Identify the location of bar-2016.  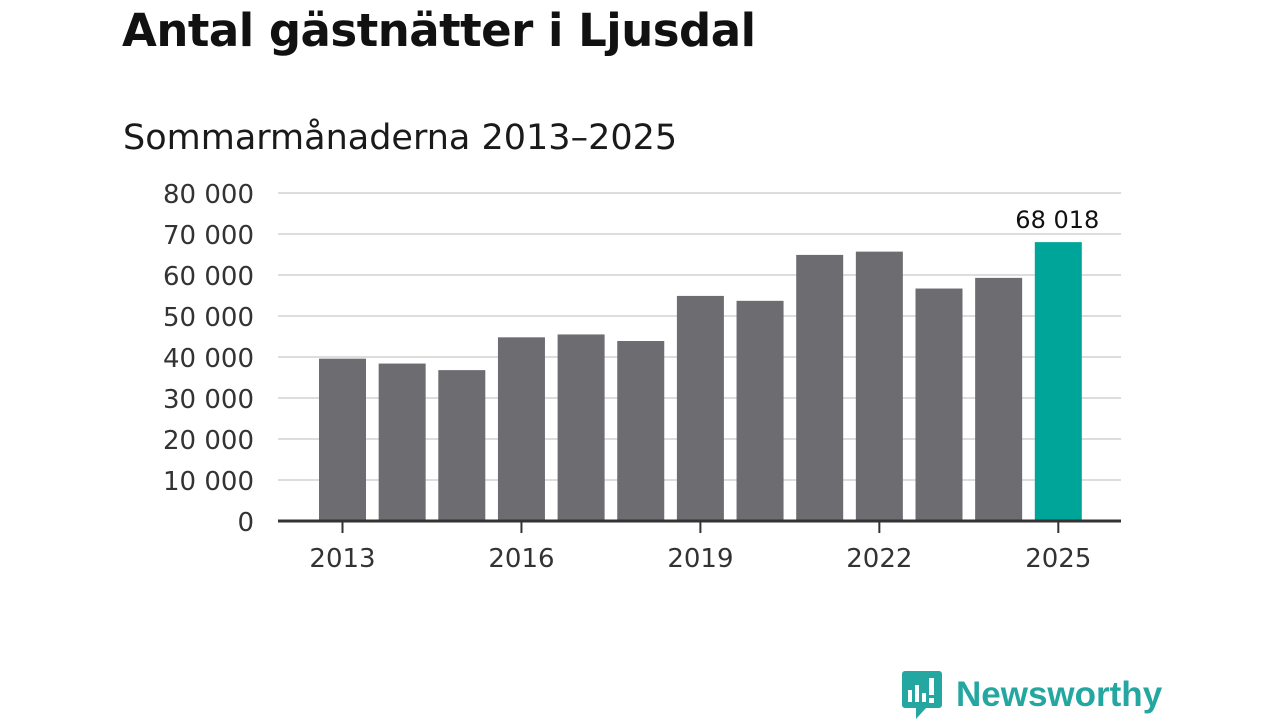
(521, 429).